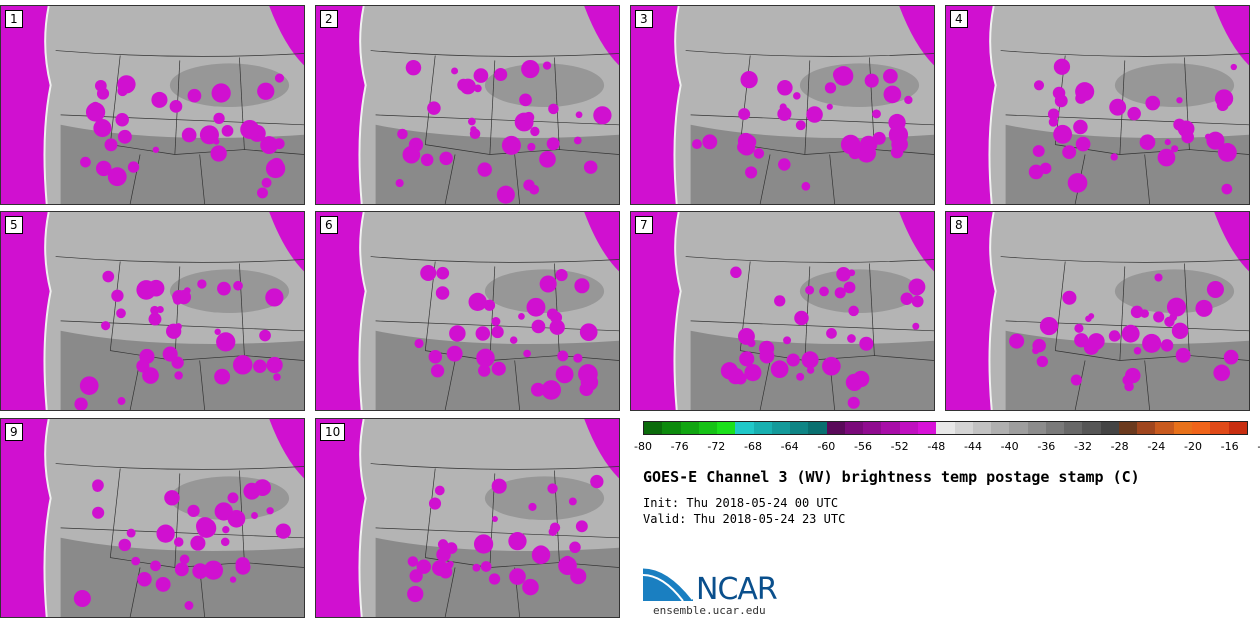  I want to click on colorbar-tick-label: -80, so click(643, 446).